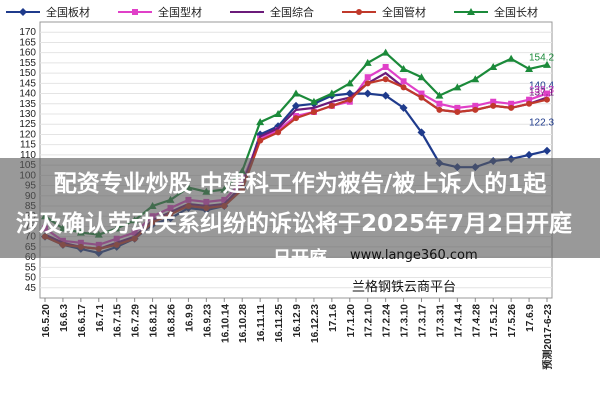  What do you see at coordinates (27, 83) in the screenshot?
I see `y-tick-label: 145` at bounding box center [27, 83].